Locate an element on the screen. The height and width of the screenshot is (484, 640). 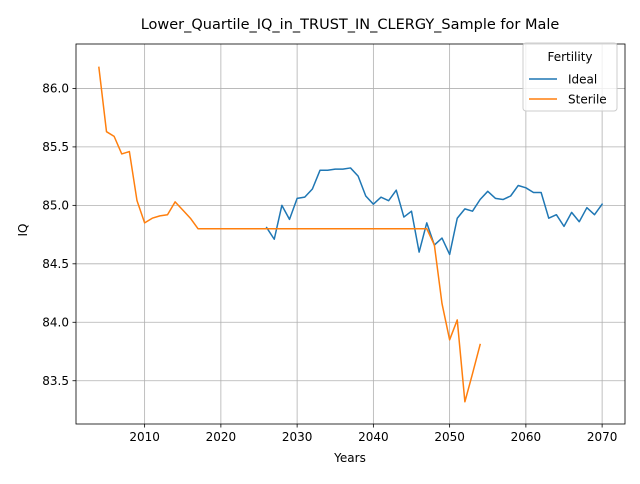
x-axis-label: Years is located at coordinates (349, 458).